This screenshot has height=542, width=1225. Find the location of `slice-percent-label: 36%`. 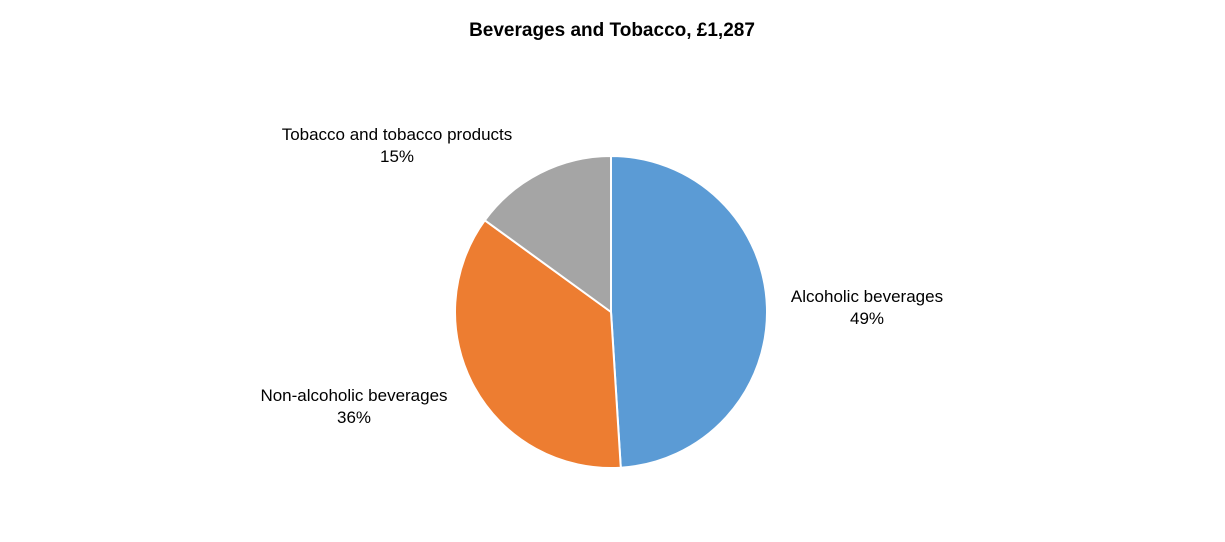

slice-percent-label: 36% is located at coordinates (354, 417).